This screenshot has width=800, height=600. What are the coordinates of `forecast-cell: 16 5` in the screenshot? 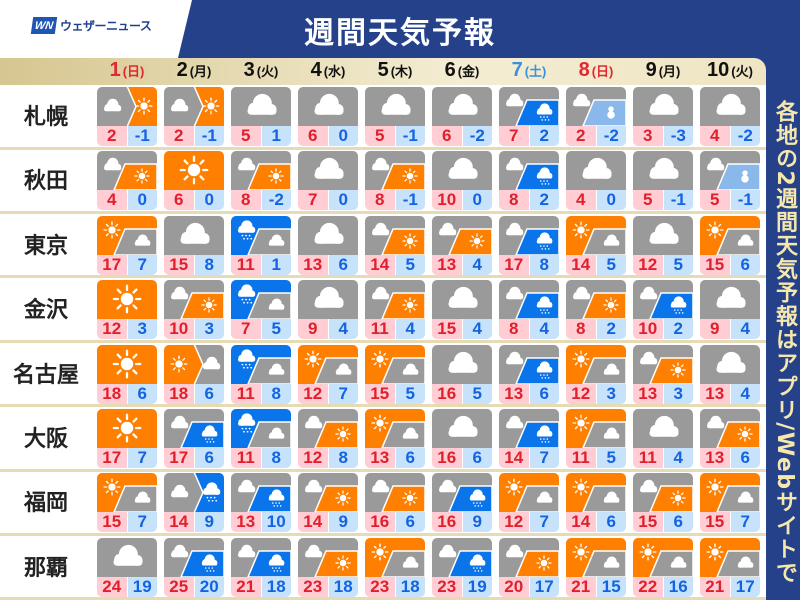 It's located at (462, 374).